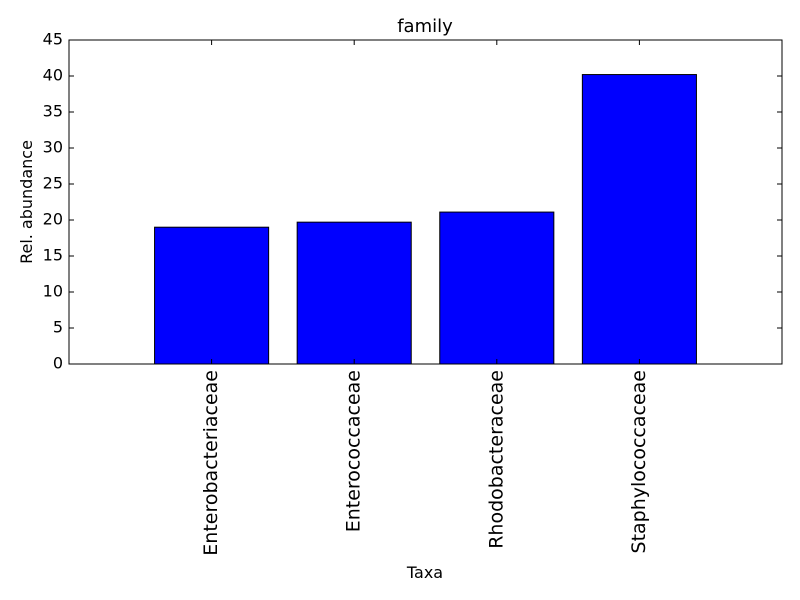 This screenshot has width=800, height=600. What do you see at coordinates (53, 147) in the screenshot?
I see `y-tick-label: 30` at bounding box center [53, 147].